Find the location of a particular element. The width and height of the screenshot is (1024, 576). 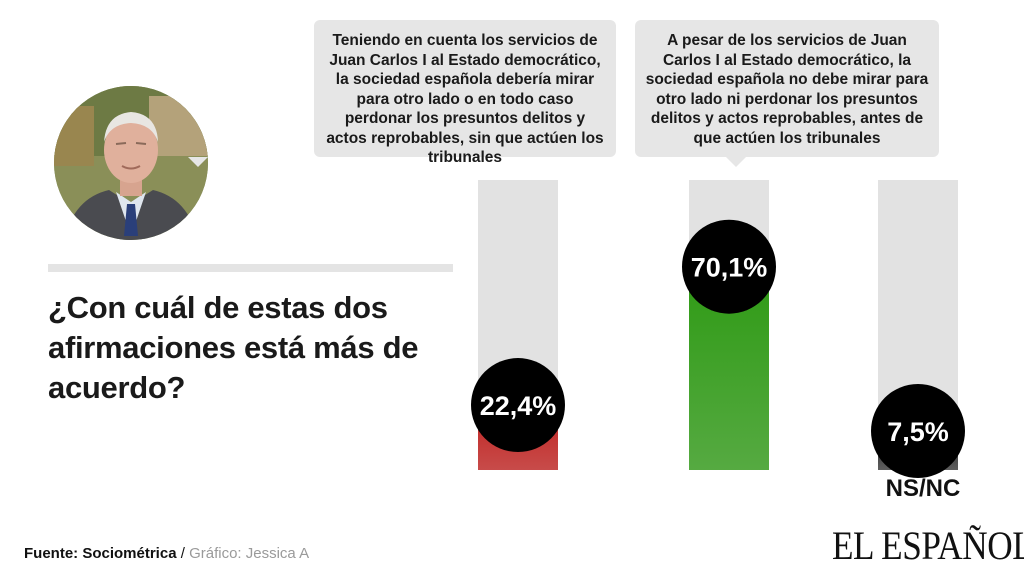

value-label: 22,4% is located at coordinates (518, 406).